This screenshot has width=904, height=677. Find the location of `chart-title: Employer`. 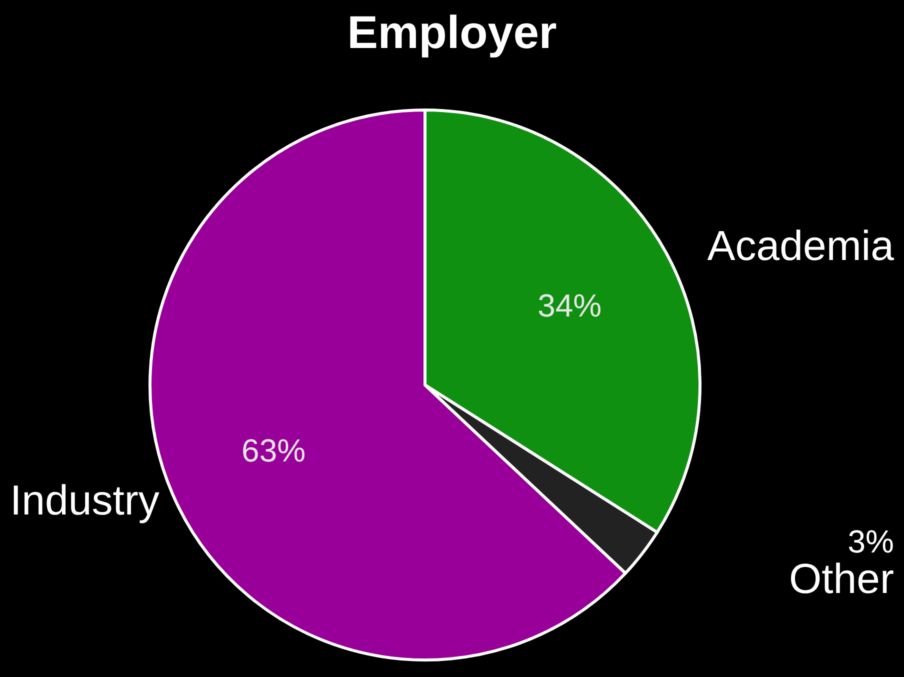

chart-title: Employer is located at coordinates (452, 32).